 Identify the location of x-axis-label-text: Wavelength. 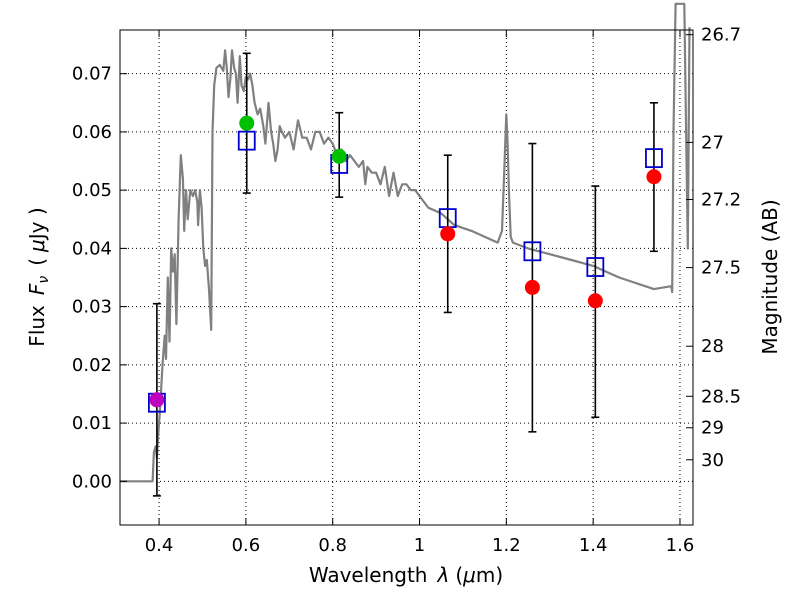
(368, 575).